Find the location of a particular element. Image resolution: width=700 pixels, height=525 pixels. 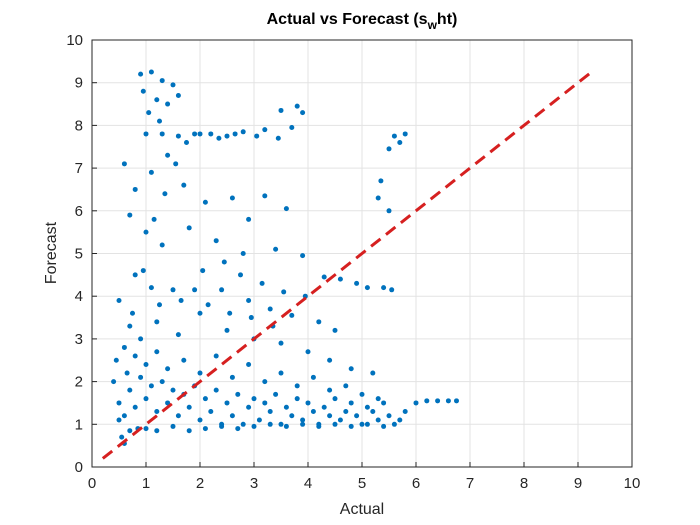

x-tick-label: 7 is located at coordinates (470, 483).